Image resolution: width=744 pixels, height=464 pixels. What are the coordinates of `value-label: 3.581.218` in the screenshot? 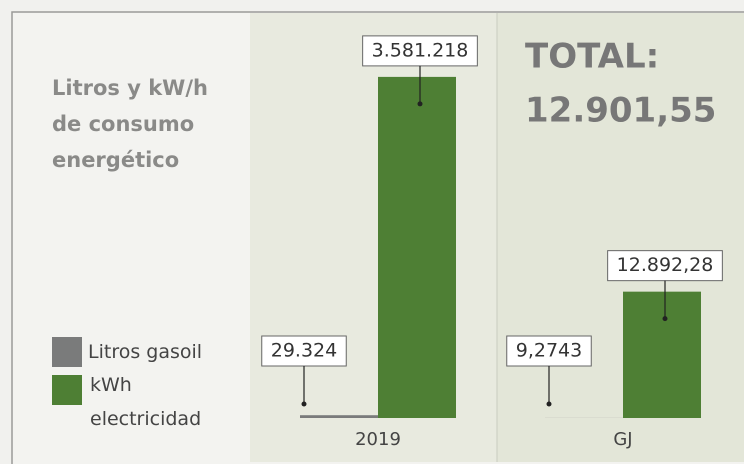 It's located at (420, 50).